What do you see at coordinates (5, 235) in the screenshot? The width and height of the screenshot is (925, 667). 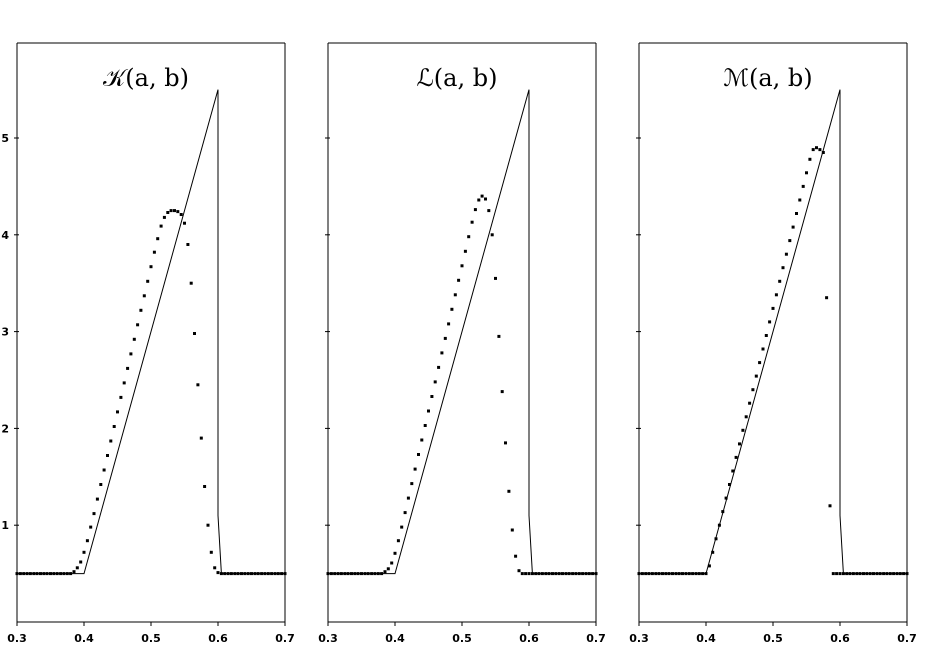 I see `y-tick-label: 4` at bounding box center [5, 235].